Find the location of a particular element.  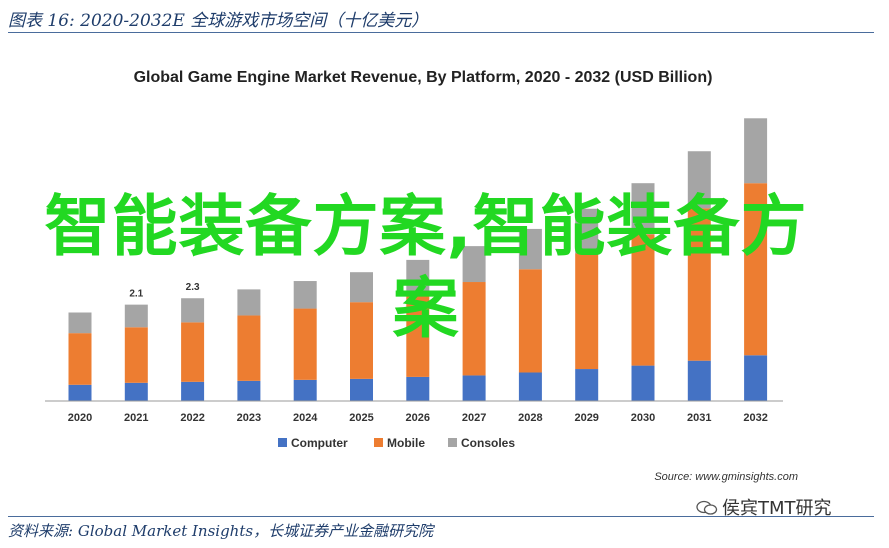

bar-consoles-2022 is located at coordinates (193, 310).